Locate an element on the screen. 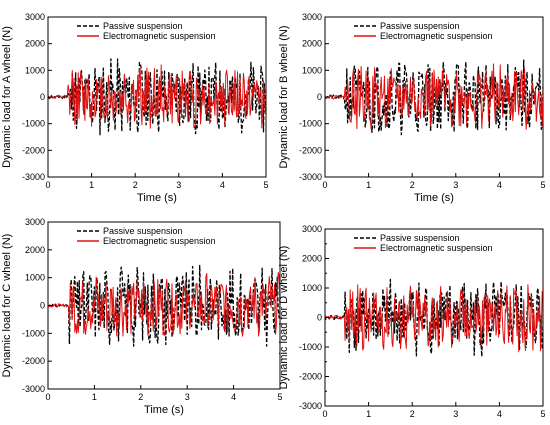 This screenshot has width=550, height=425. y-axis-label: Dynamic load for B wheel (N) is located at coordinates (284, 96).